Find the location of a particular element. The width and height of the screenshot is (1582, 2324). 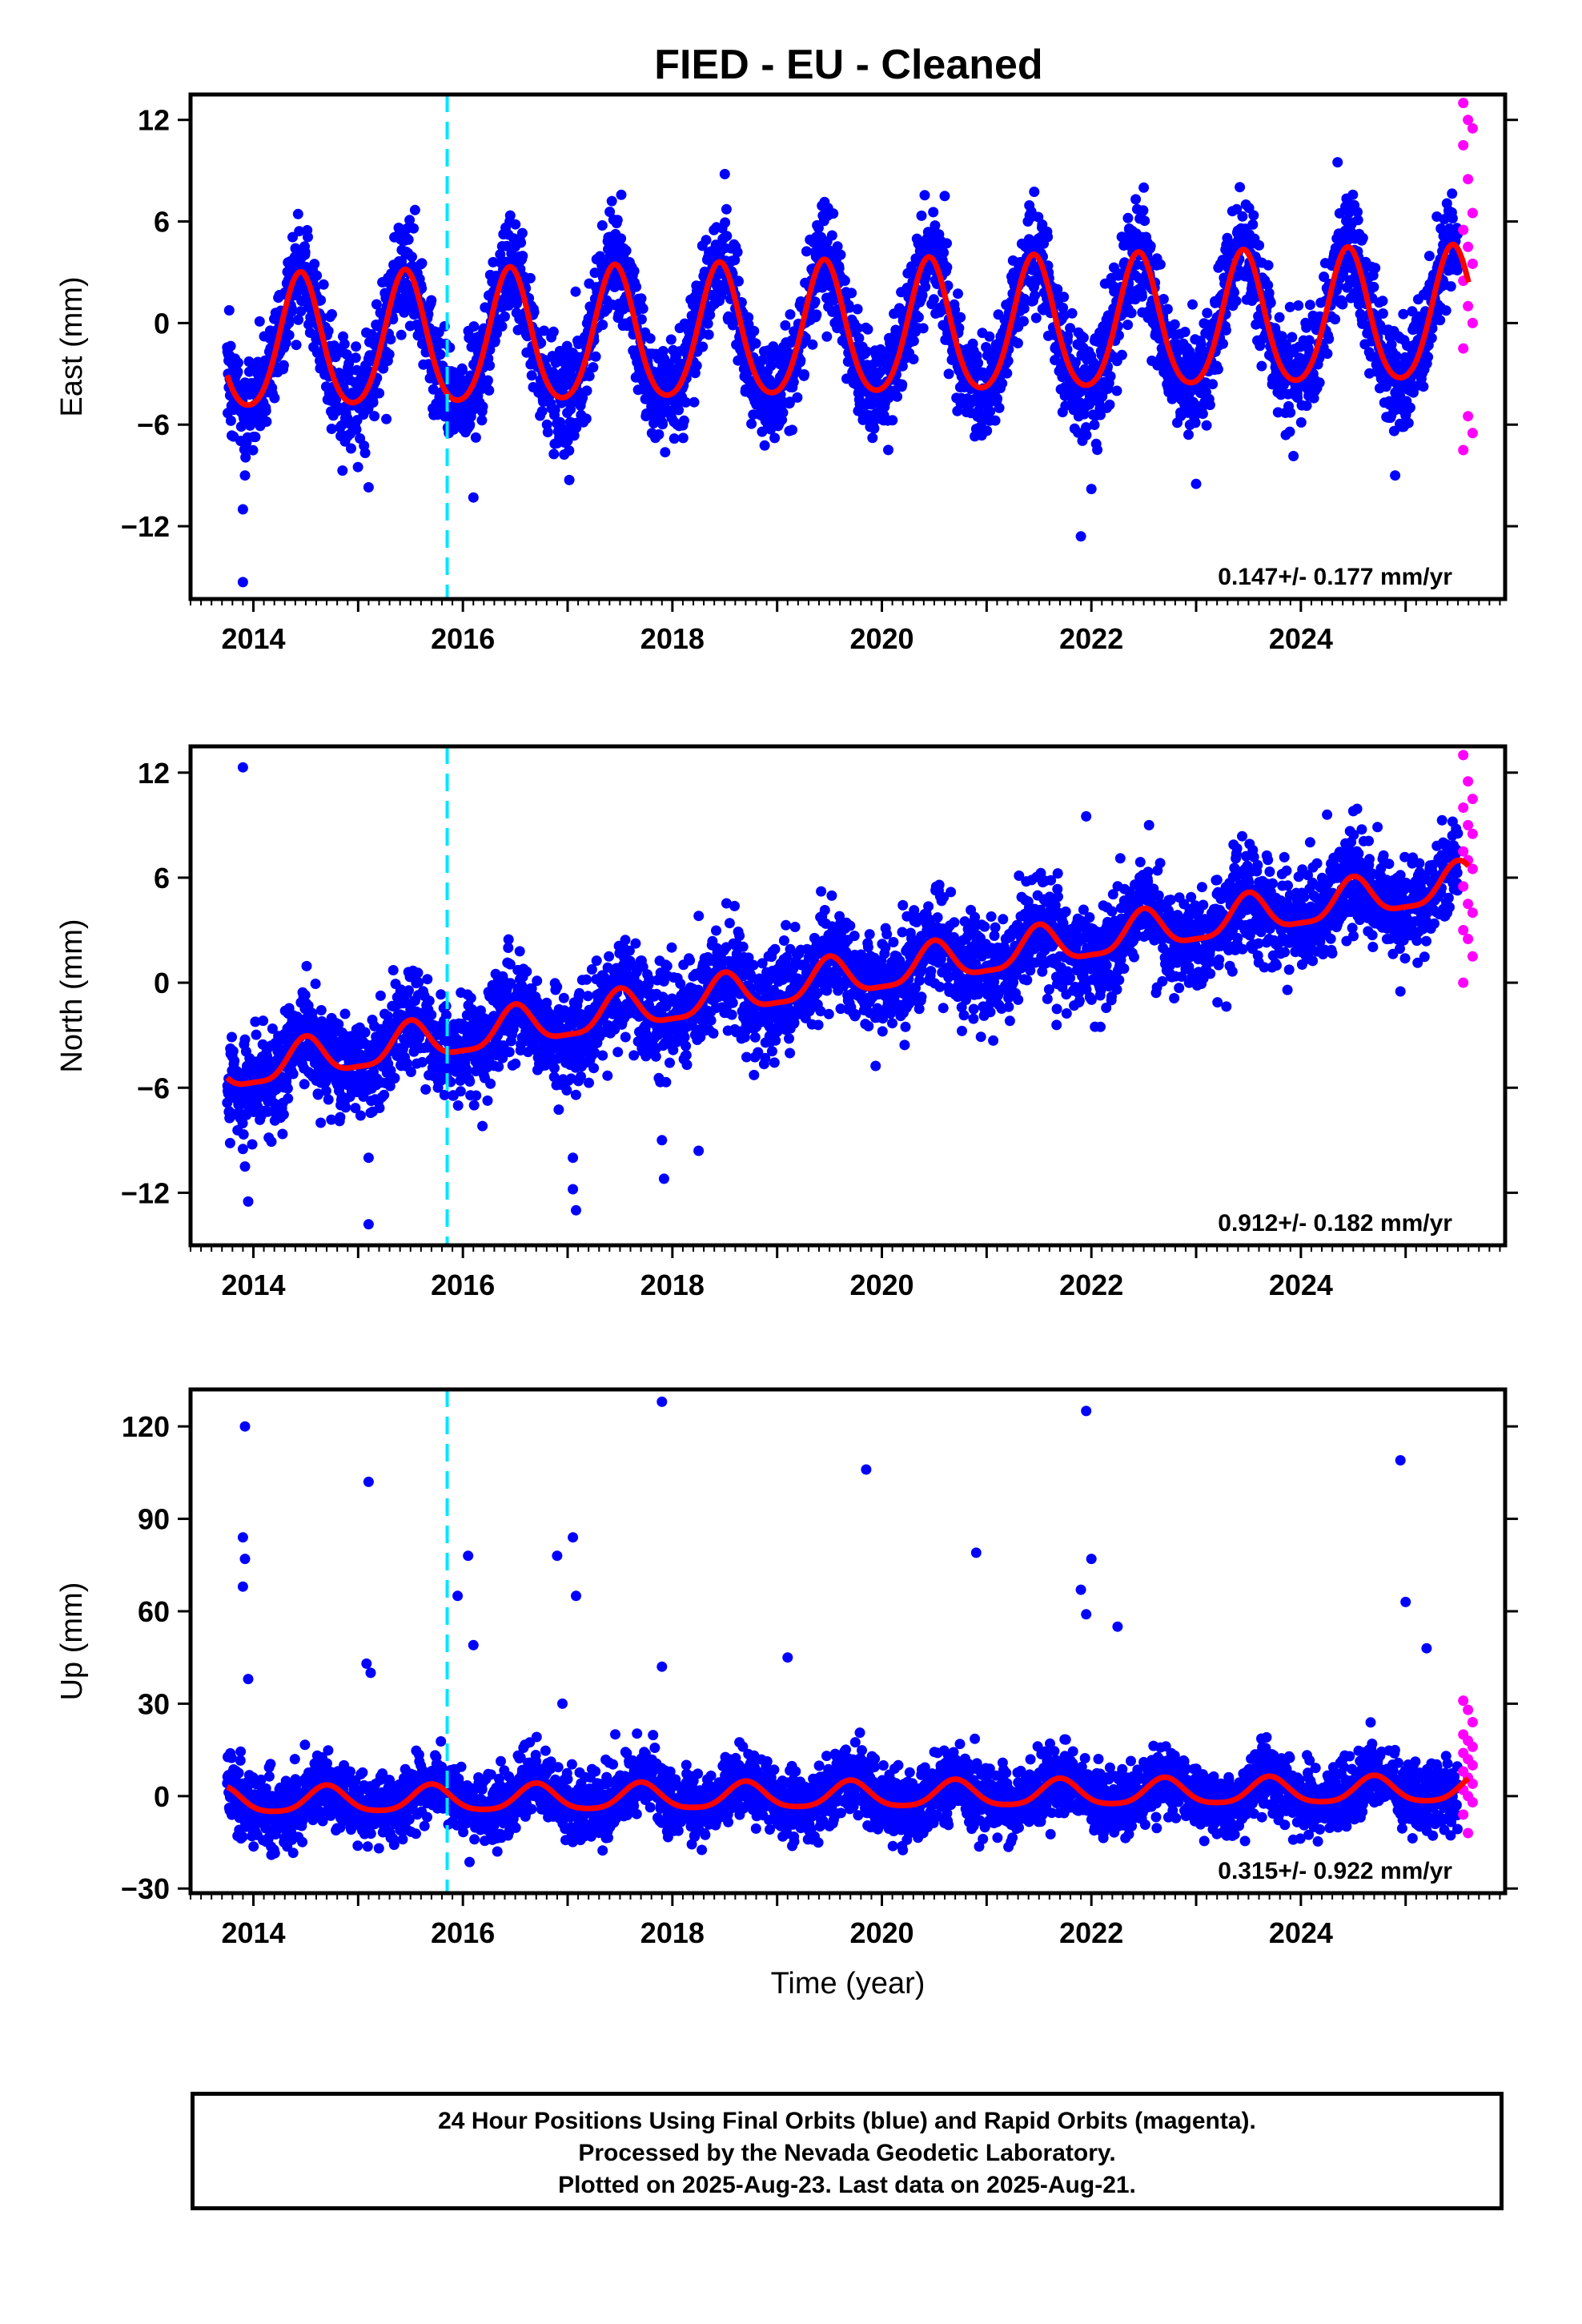

east-x-tick-label: 2022 is located at coordinates (1091, 638).